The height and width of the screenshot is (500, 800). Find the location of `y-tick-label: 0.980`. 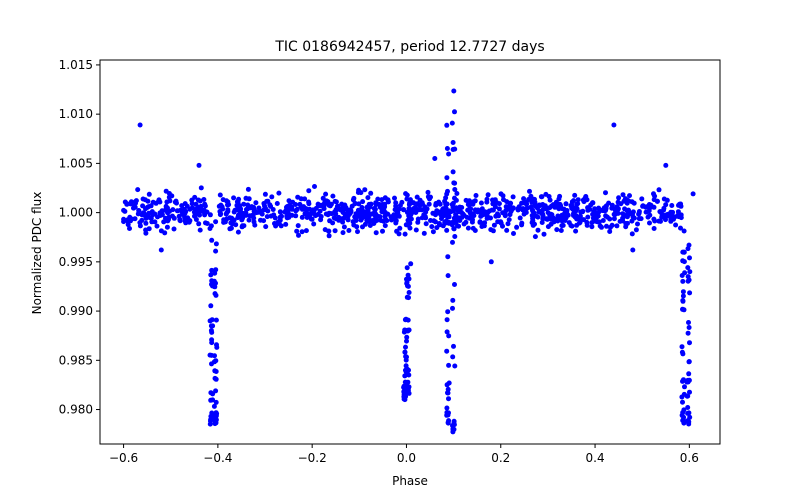

y-tick-label: 0.980 is located at coordinates (76, 410).